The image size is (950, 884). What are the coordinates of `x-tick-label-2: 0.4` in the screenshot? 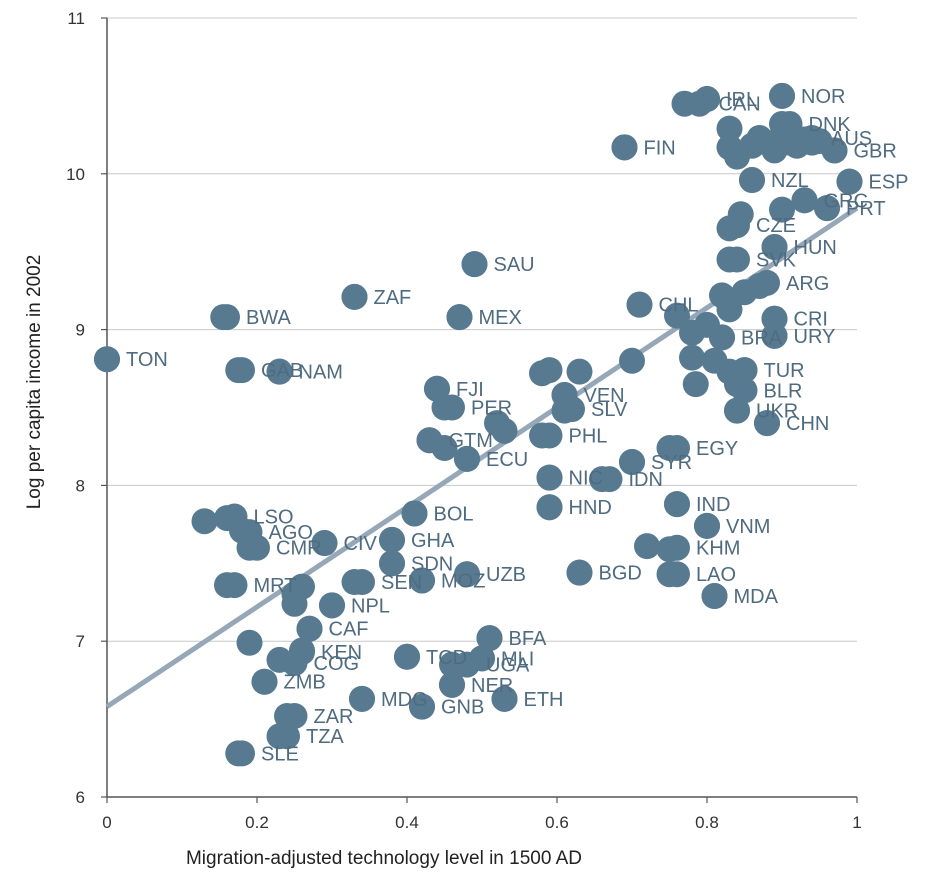 It's located at (407, 822).